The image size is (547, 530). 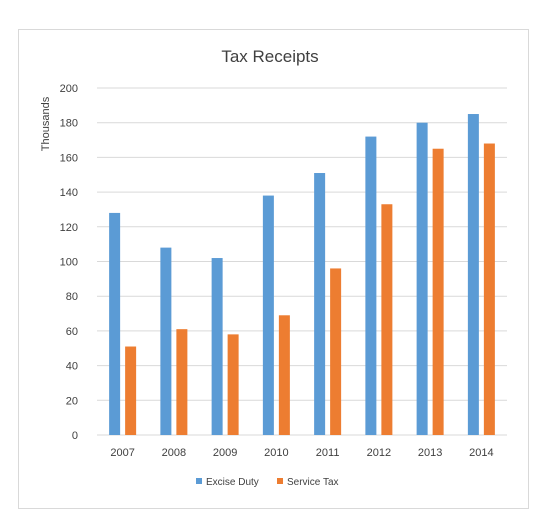 I want to click on x-tick-label: 2007, so click(x=122, y=453).